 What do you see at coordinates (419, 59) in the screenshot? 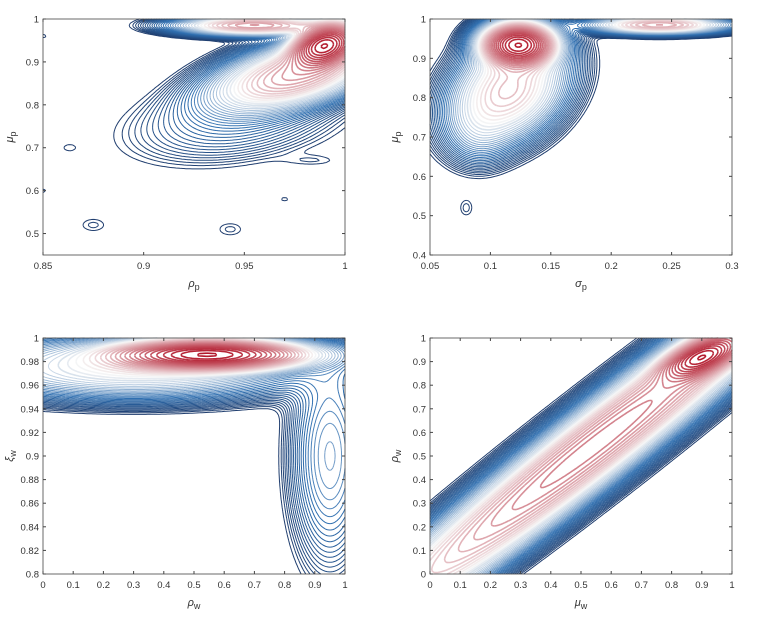
I see `y-tick-label: 0.9` at bounding box center [419, 59].